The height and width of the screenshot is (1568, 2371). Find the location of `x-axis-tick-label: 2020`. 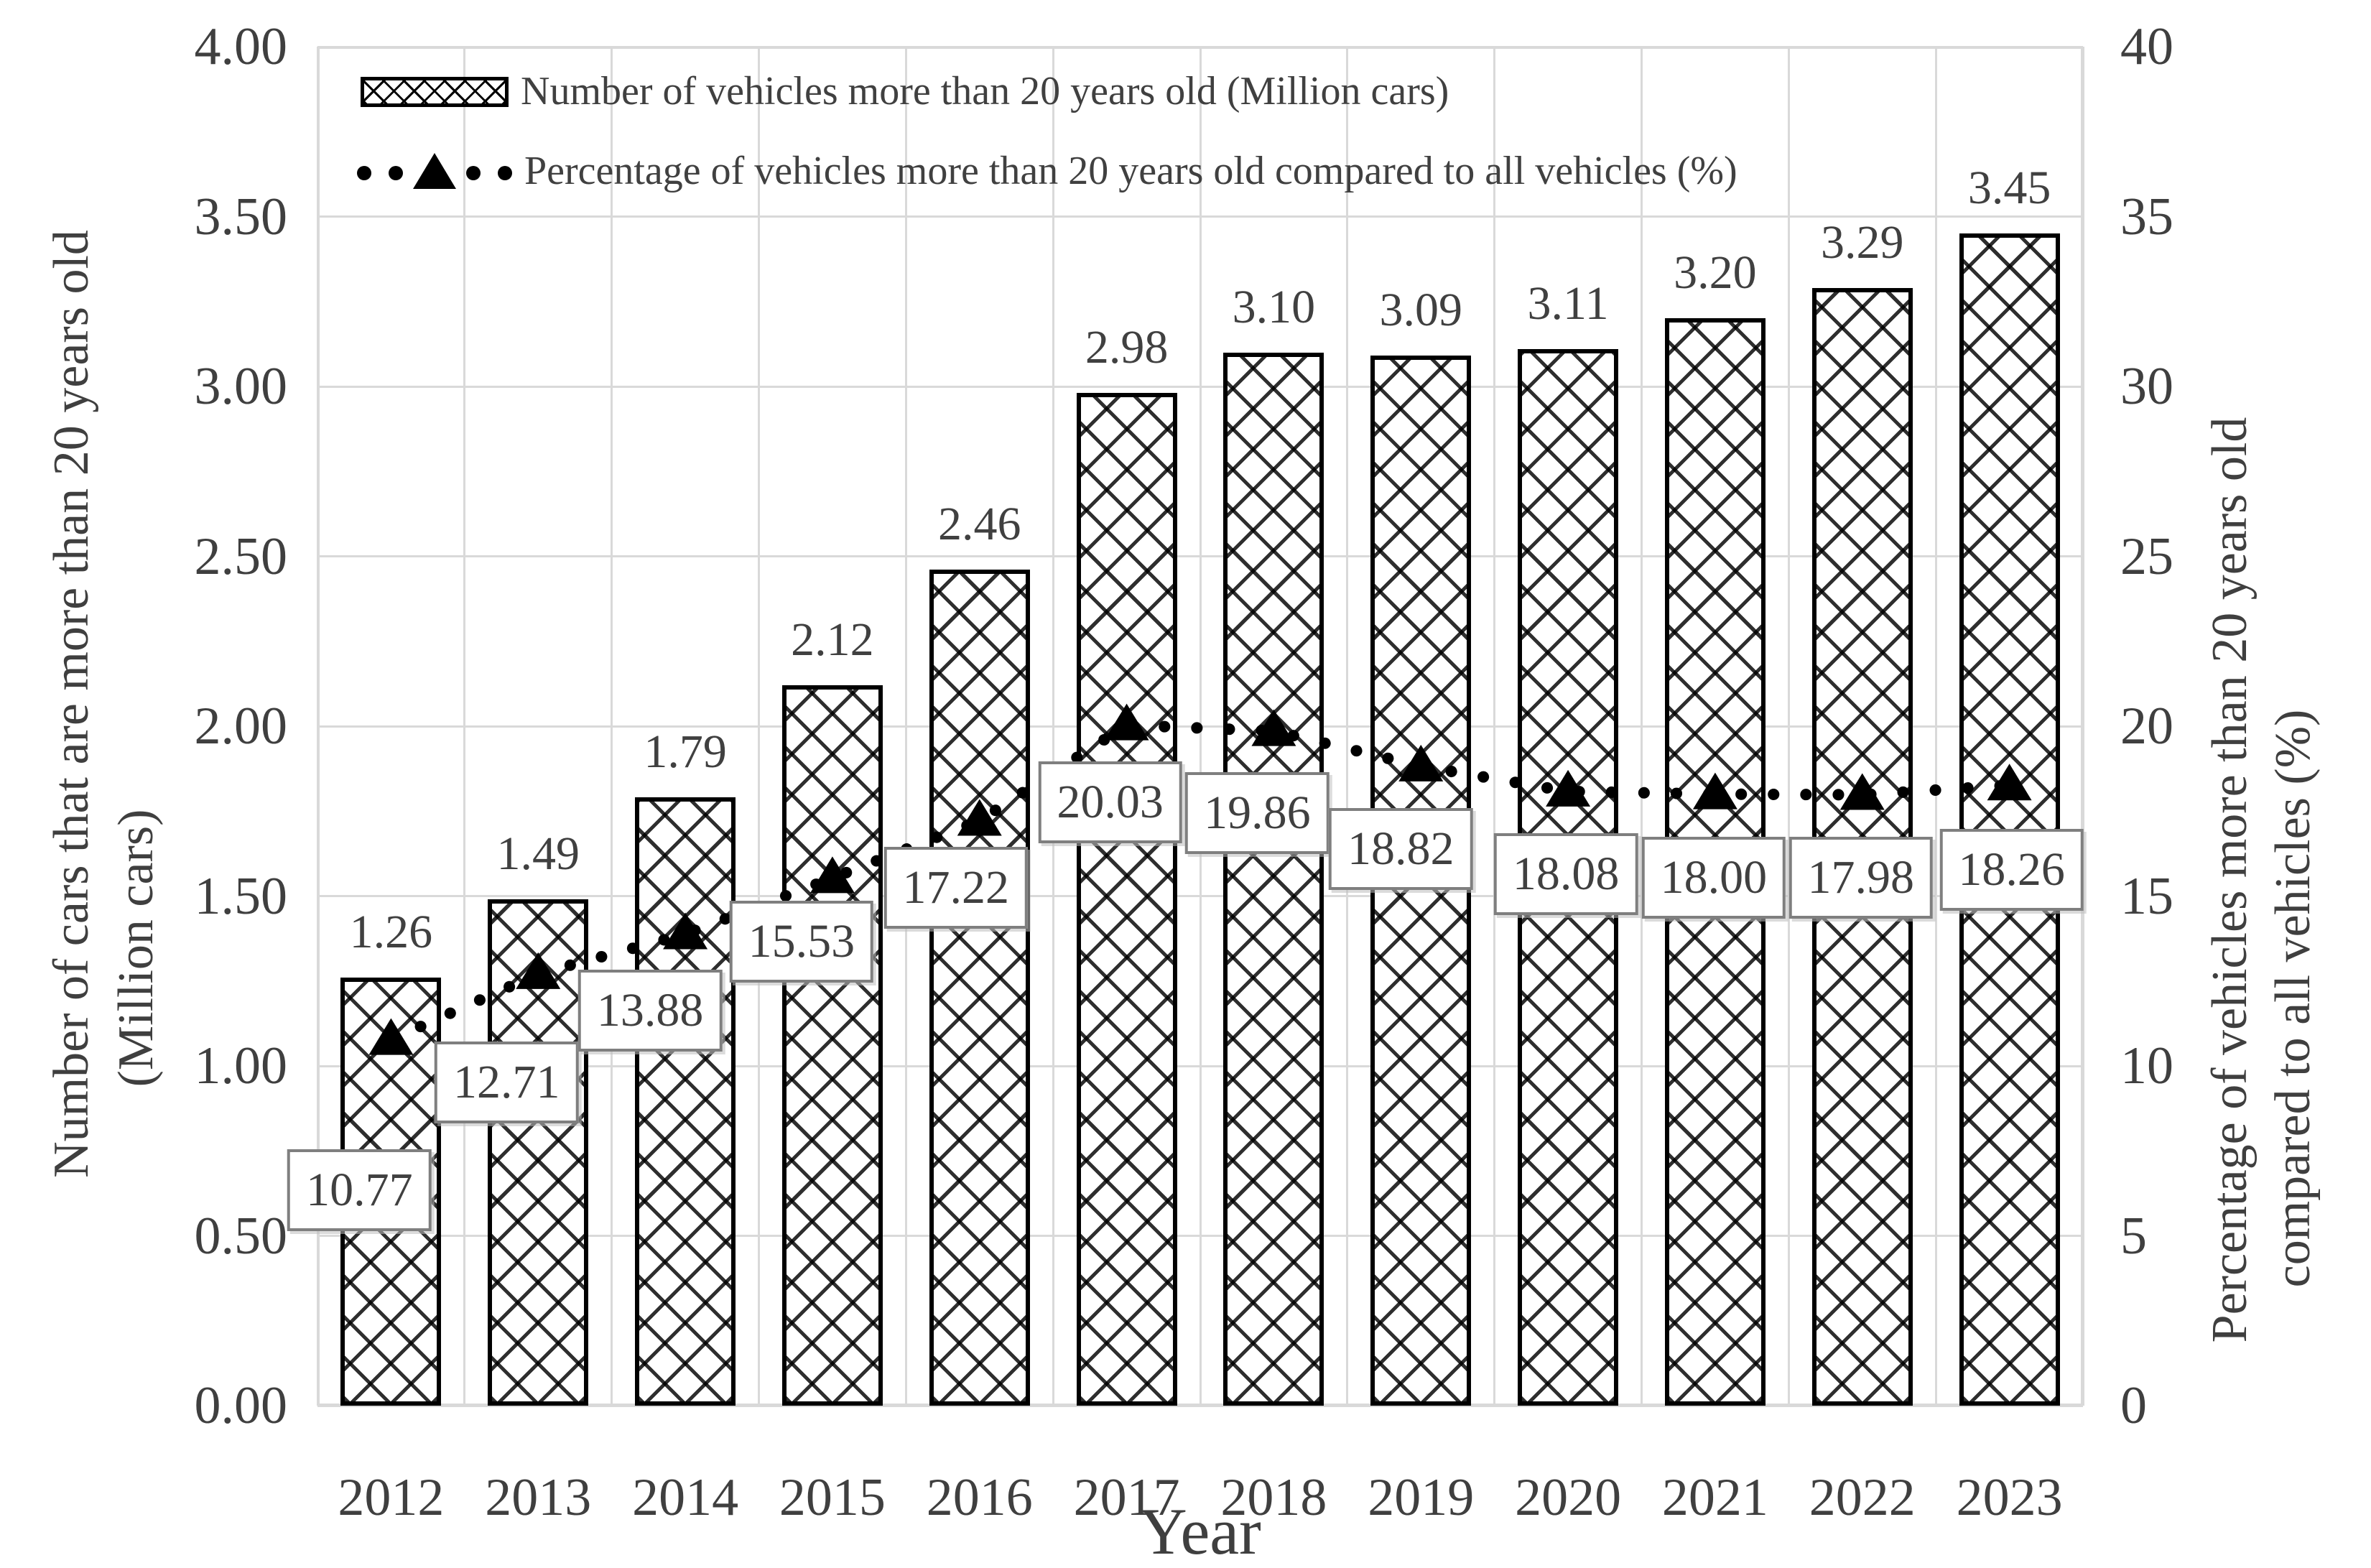

x-axis-tick-label: 2020 is located at coordinates (1568, 1498).